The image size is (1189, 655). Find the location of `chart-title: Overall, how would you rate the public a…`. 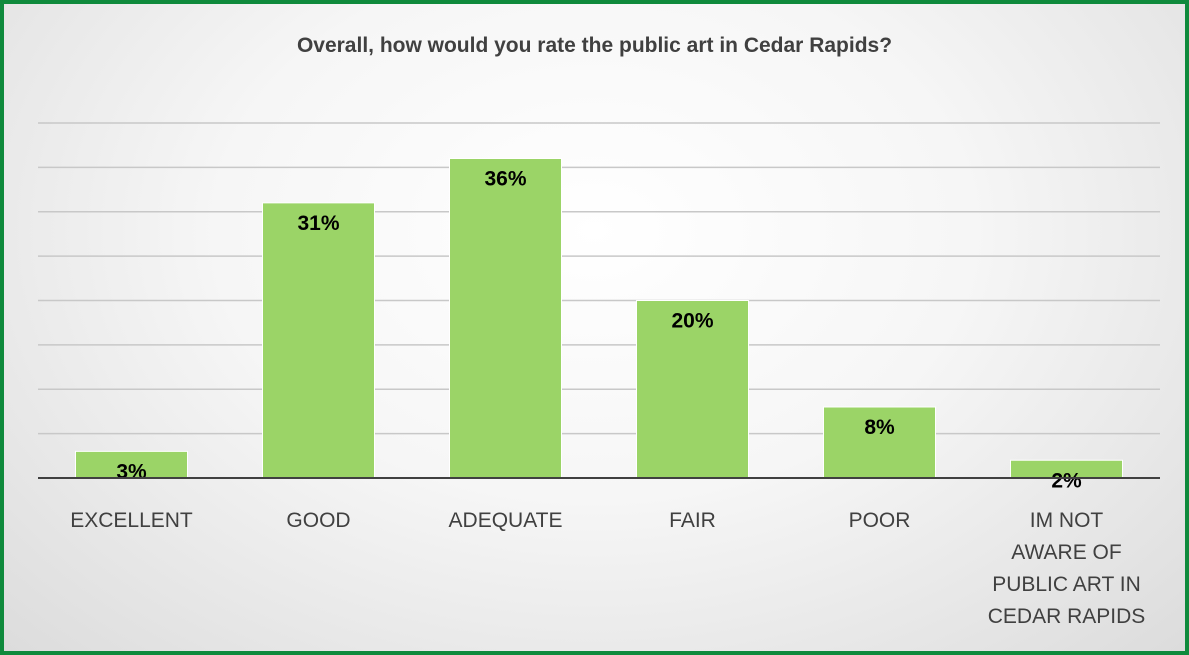

chart-title: Overall, how would you rate the public a… is located at coordinates (594, 45).